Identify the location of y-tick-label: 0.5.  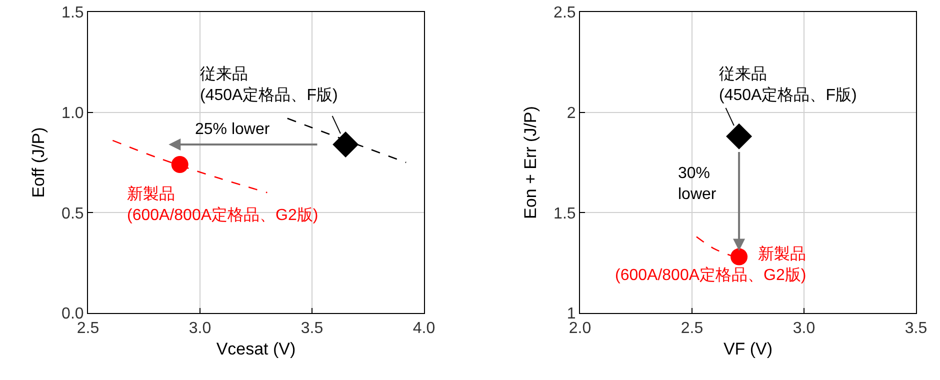
(73, 213).